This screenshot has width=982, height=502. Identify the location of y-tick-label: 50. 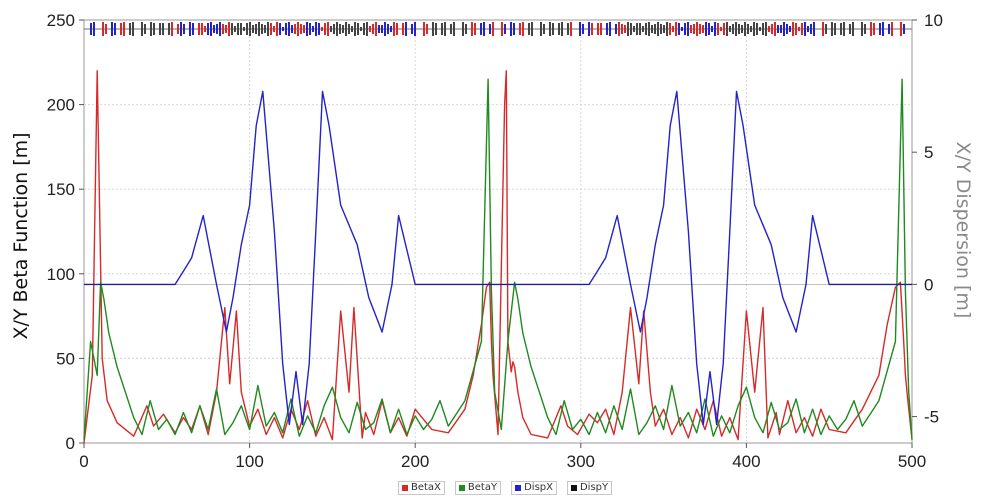
(65, 358).